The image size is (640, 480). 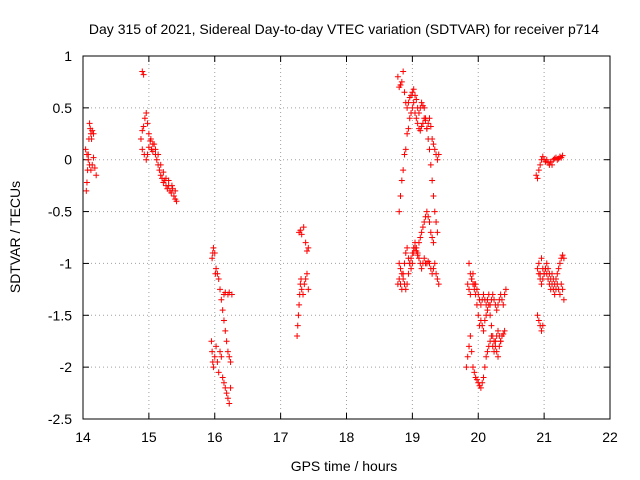 I want to click on x-tick-label: 19, so click(x=413, y=437).